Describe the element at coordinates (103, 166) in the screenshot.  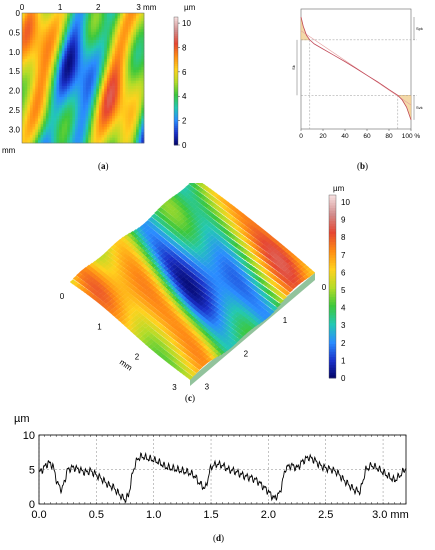
I see `panel-a-label: (a)` at that location.